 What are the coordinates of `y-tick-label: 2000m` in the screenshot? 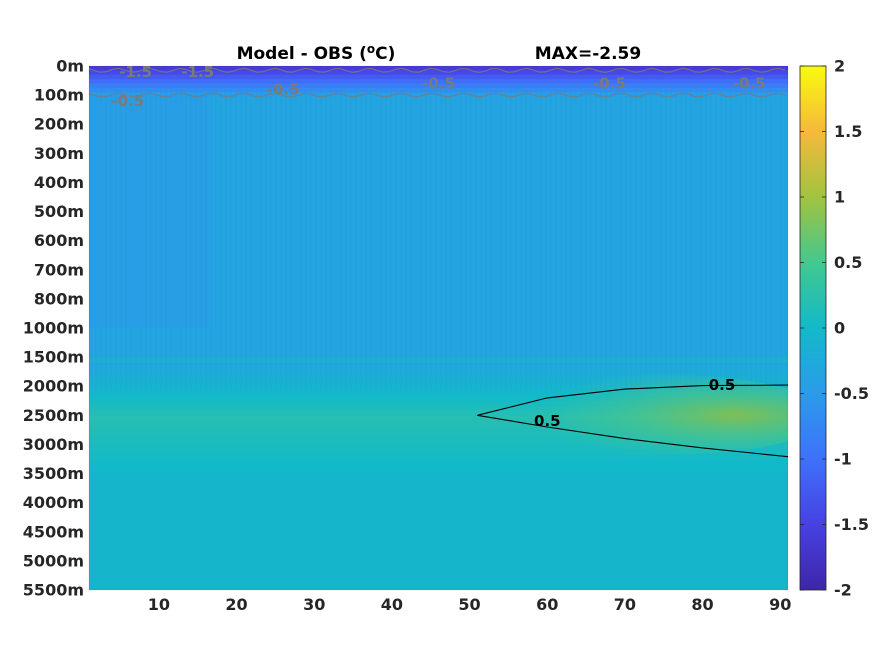 It's located at (53, 386).